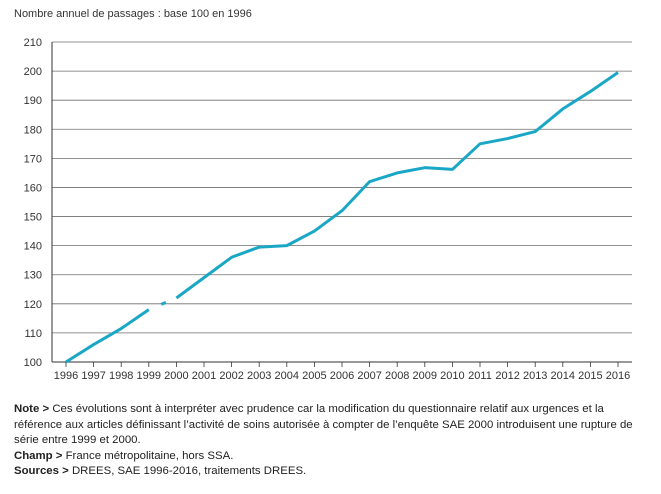 This screenshot has height=494, width=661. I want to click on x-tick-label-2011: 2011, so click(480, 376).